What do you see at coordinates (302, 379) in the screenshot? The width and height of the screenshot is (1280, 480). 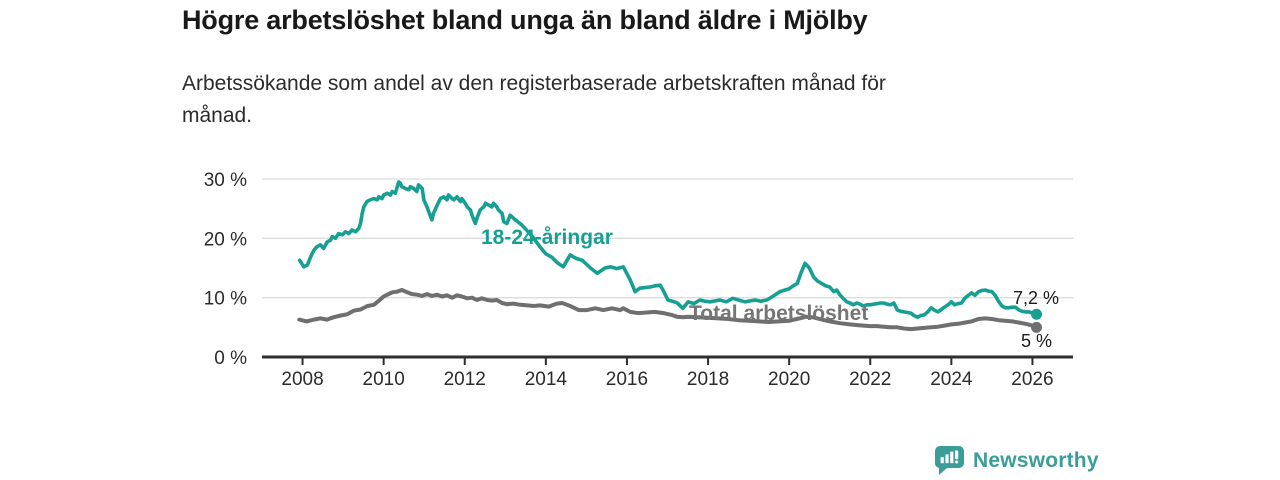 I see `x-tick-label: 2008` at bounding box center [302, 379].